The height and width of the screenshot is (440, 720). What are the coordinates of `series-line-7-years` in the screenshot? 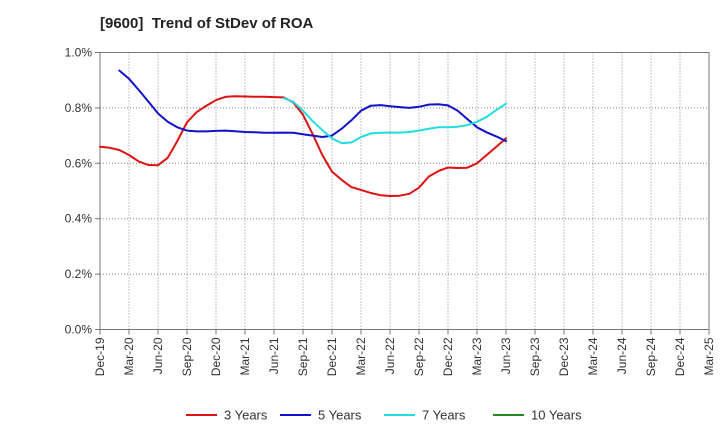 It's located at (394, 121).